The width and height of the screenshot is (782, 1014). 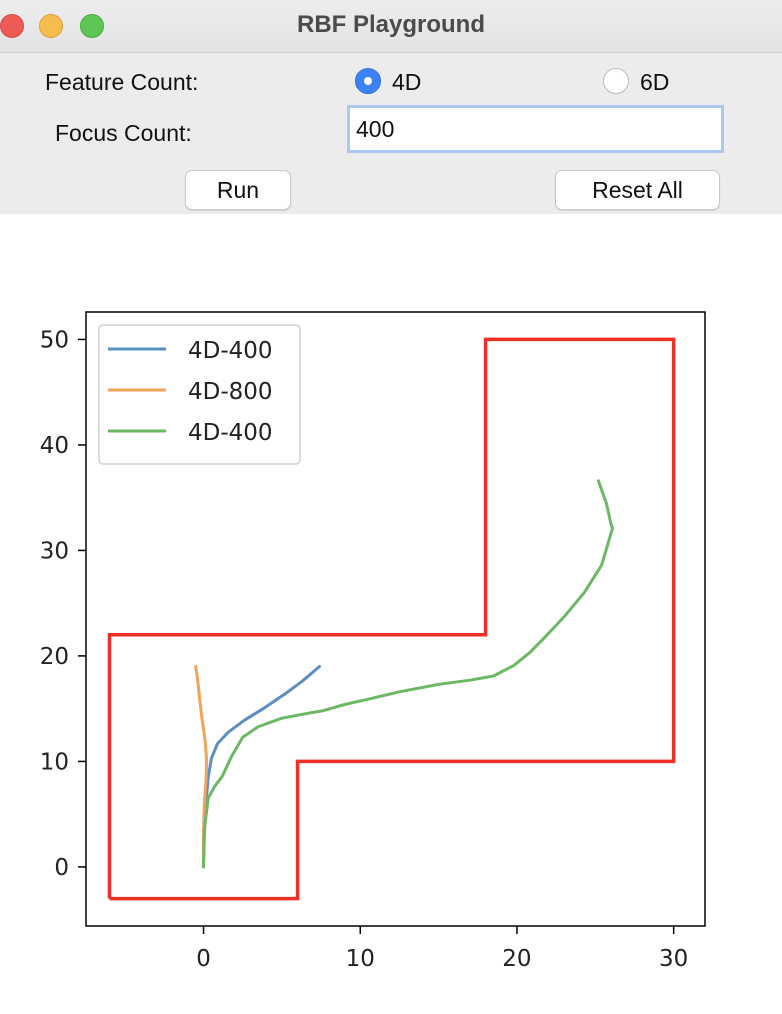 I want to click on maximize-window-button, so click(x=92, y=26).